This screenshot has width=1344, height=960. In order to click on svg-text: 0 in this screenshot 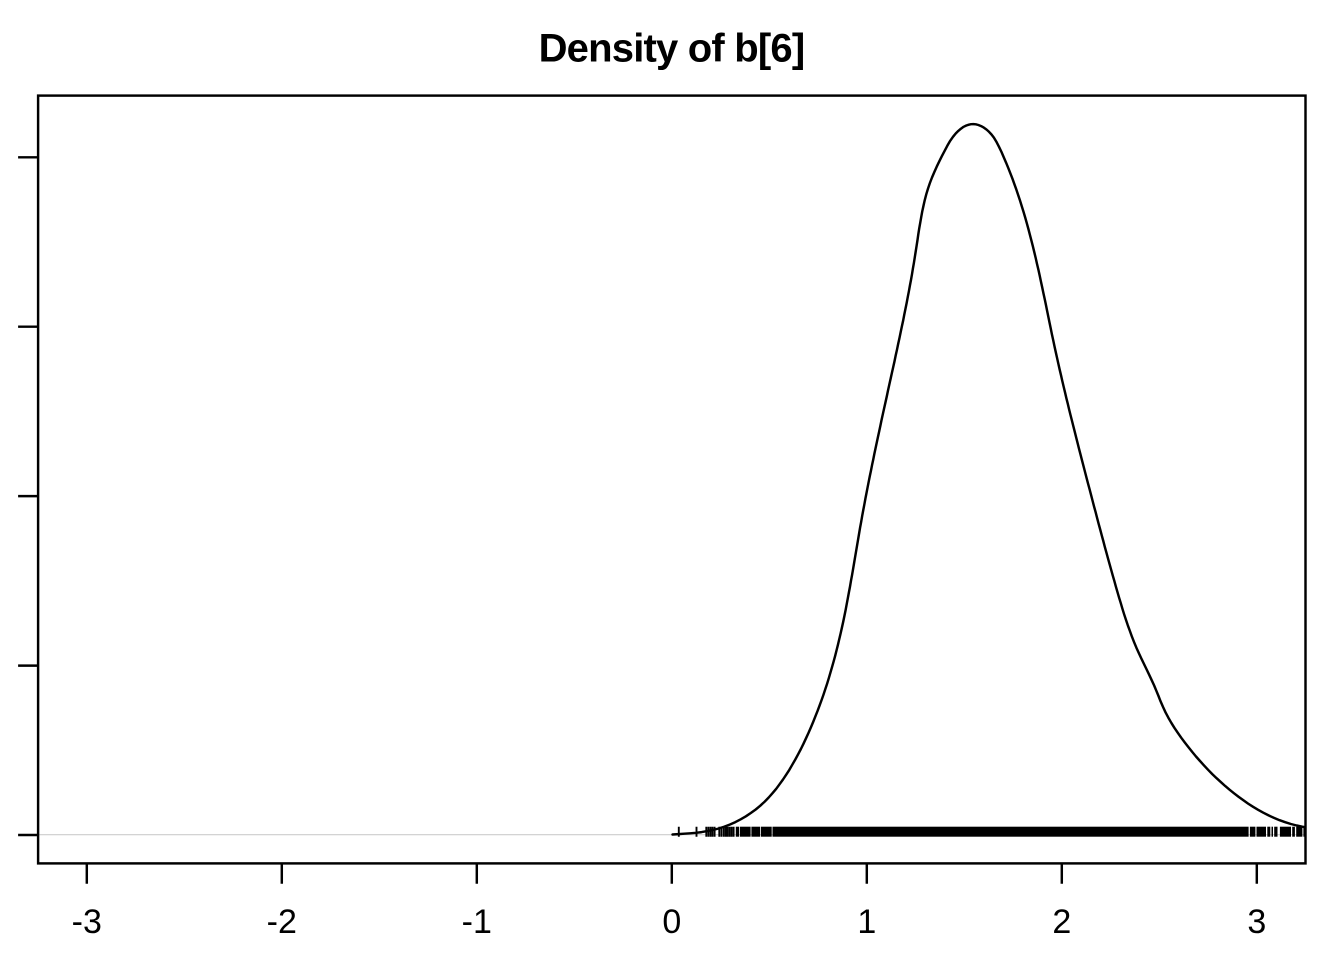, I will do `click(671, 922)`.